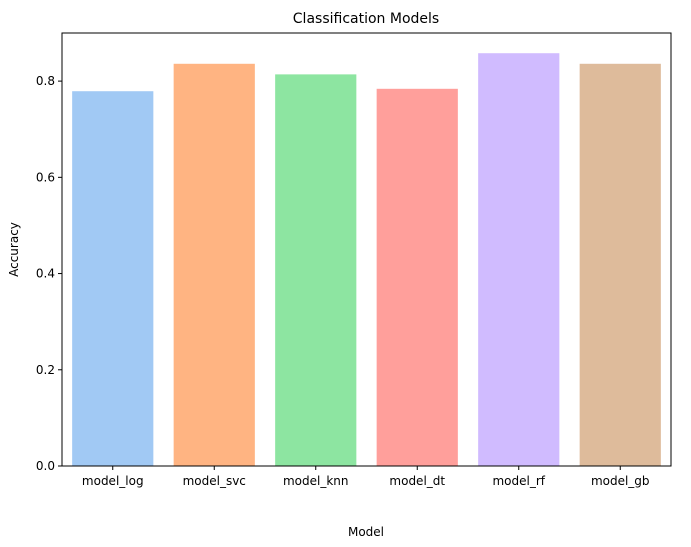 The image size is (691, 547). I want to click on y-tick-label: 0.6, so click(45, 177).